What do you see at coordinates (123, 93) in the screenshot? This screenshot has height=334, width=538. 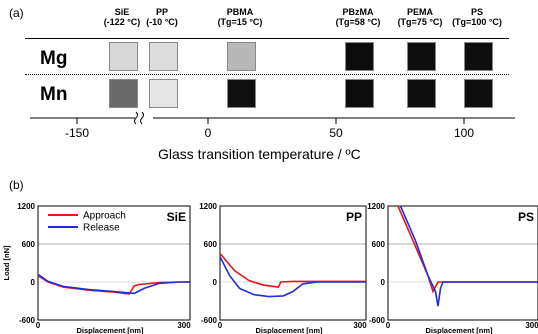 I see `sample-mn-sie` at bounding box center [123, 93].